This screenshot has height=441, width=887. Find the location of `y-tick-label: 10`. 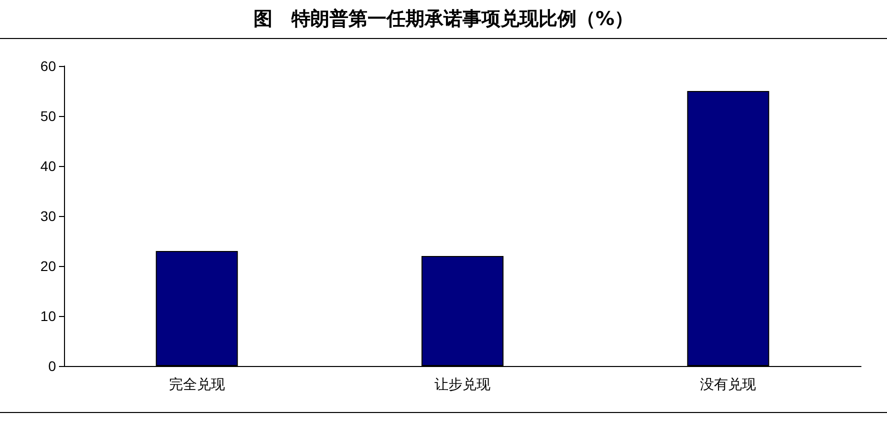

y-tick-label: 10 is located at coordinates (48, 316).